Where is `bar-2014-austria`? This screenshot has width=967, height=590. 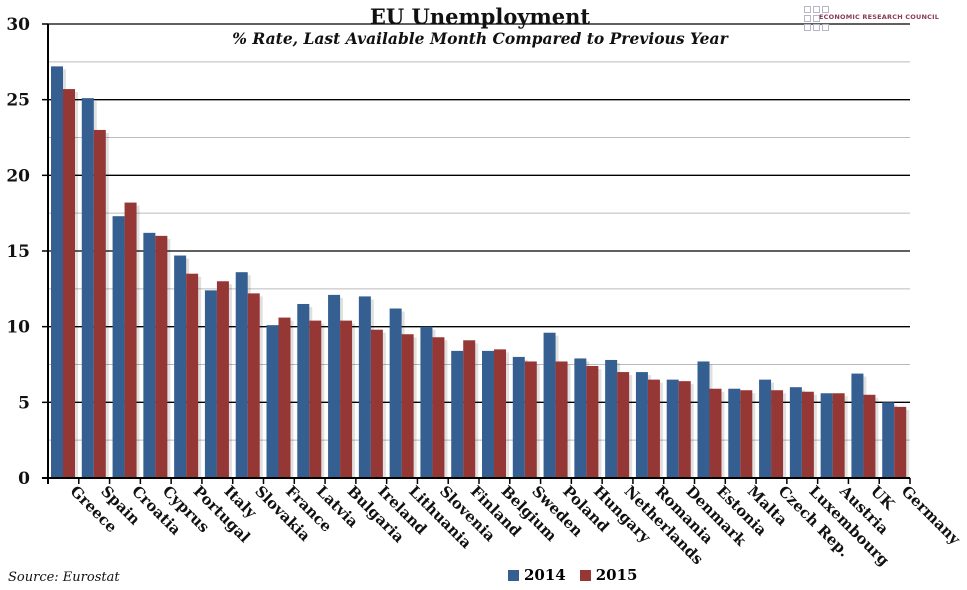 bar-2014-austria is located at coordinates (826, 435).